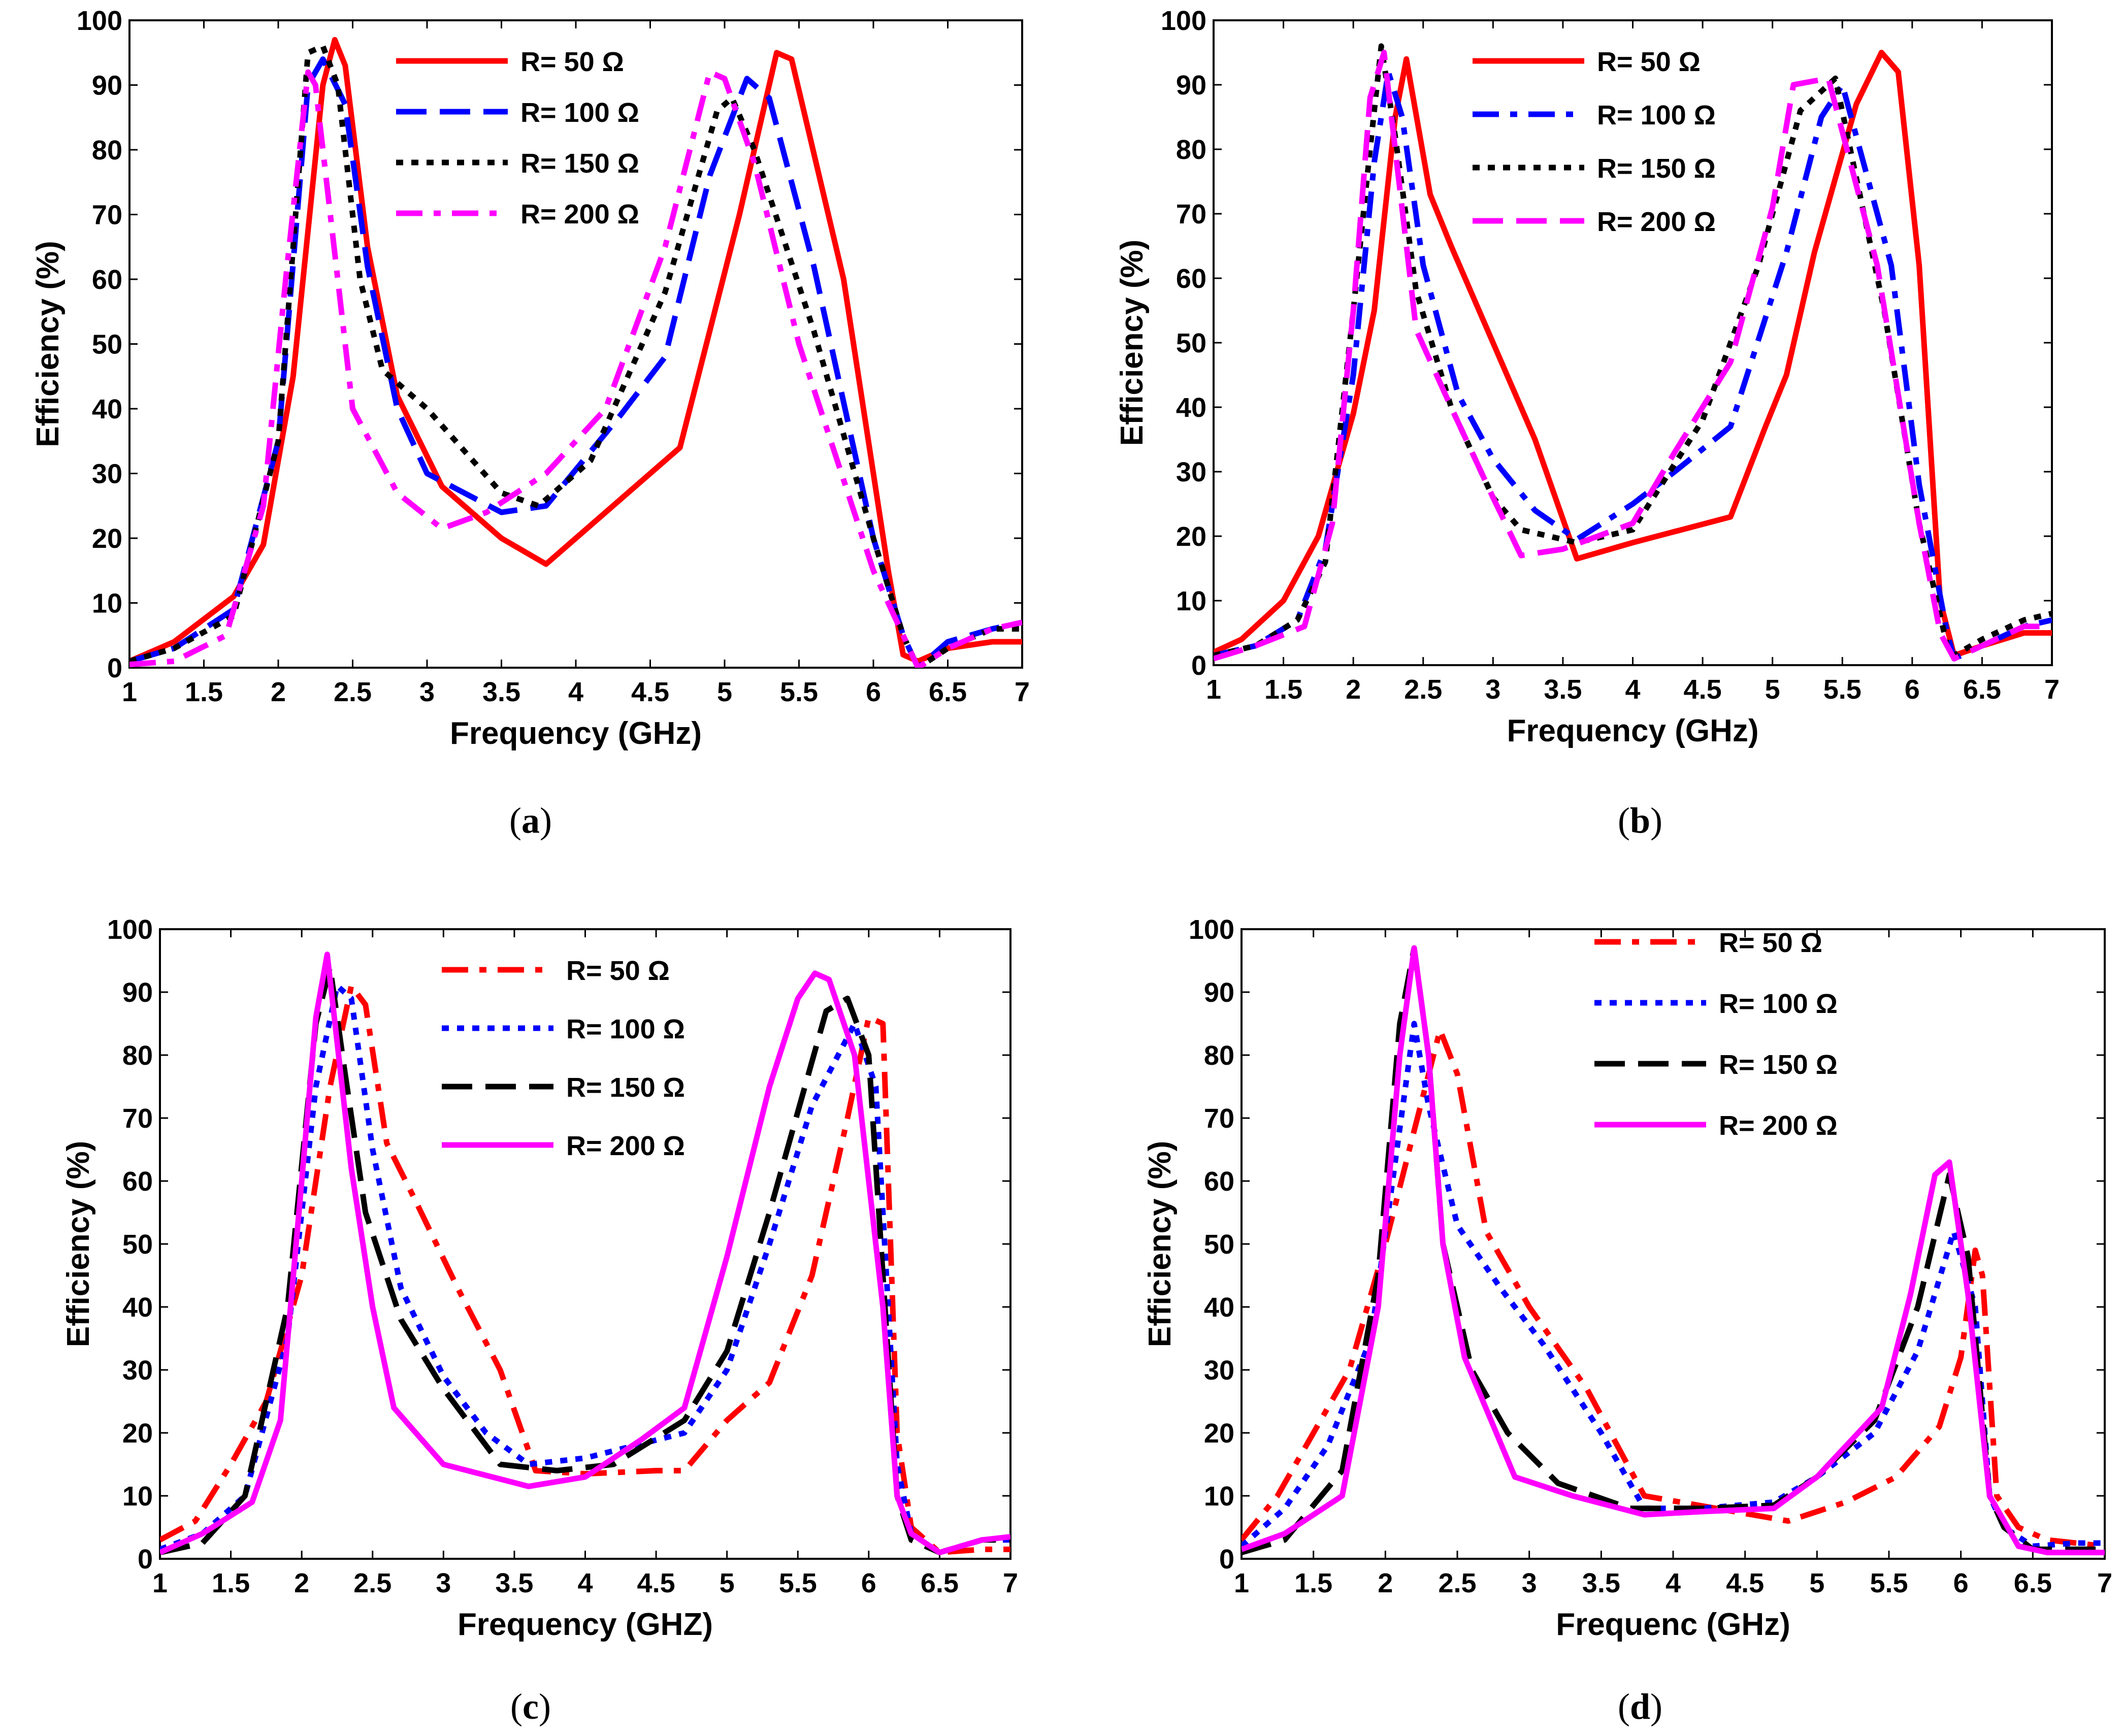 The image size is (2122, 1736). Describe the element at coordinates (1912, 689) in the screenshot. I see `x-tick-label: 6` at that location.